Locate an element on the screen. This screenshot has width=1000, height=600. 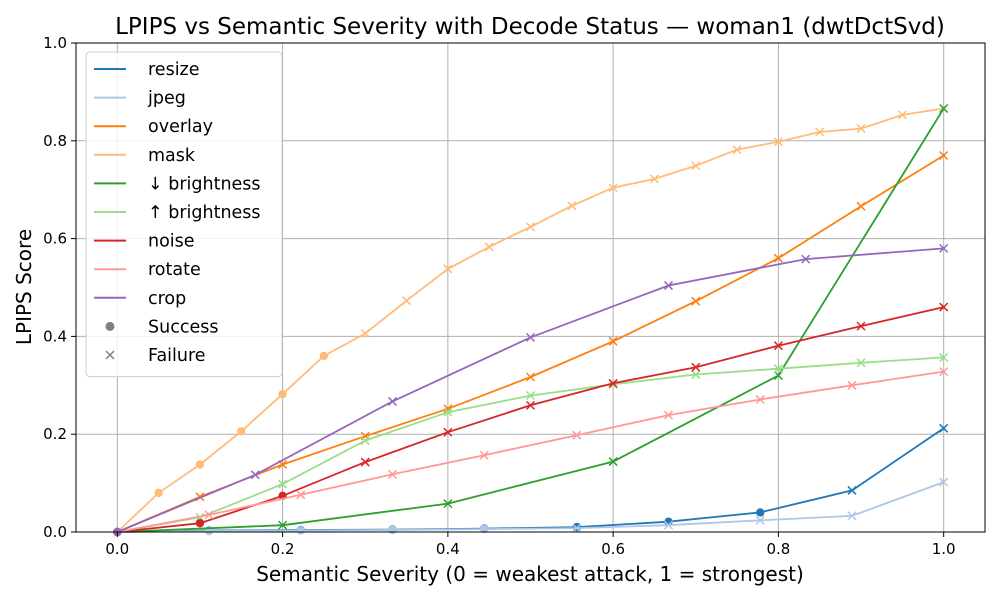
legend-label: mask is located at coordinates (172, 156).